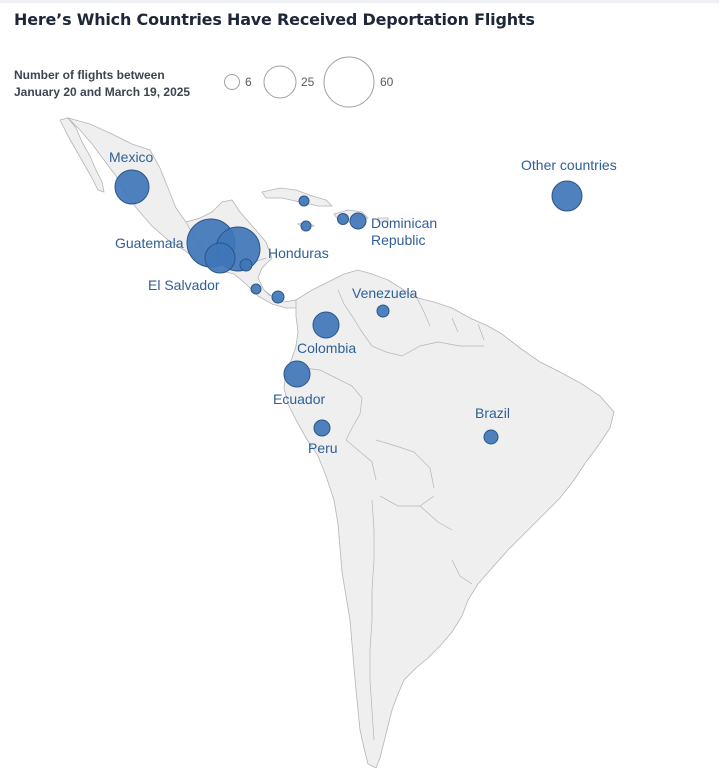 The height and width of the screenshot is (773, 719). Describe the element at coordinates (405, 464) in the screenshot. I see `border-bolivia-brazil` at that location.